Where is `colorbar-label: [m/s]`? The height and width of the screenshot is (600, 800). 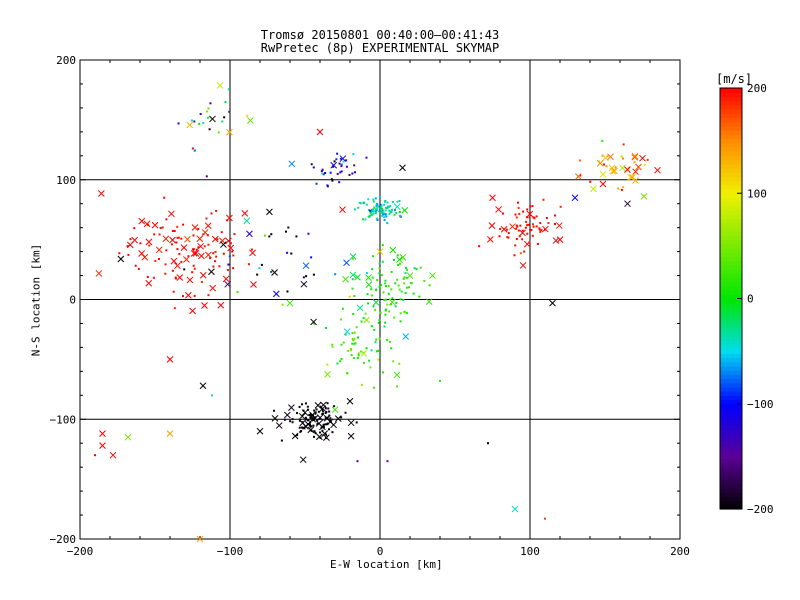
colorbar-label: [m/s] is located at coordinates (734, 79).